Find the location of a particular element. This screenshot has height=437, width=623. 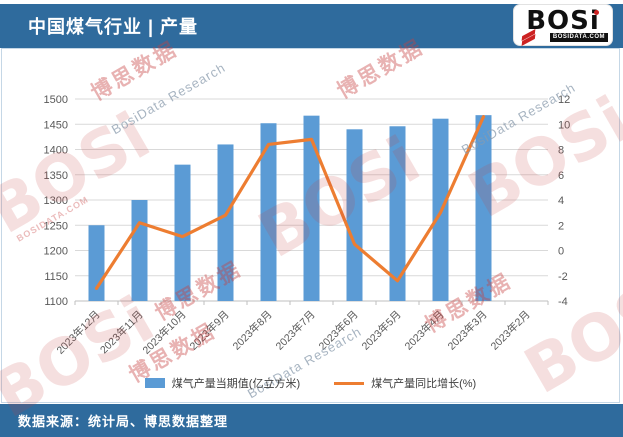

bar-2023年7月 is located at coordinates (311, 208).